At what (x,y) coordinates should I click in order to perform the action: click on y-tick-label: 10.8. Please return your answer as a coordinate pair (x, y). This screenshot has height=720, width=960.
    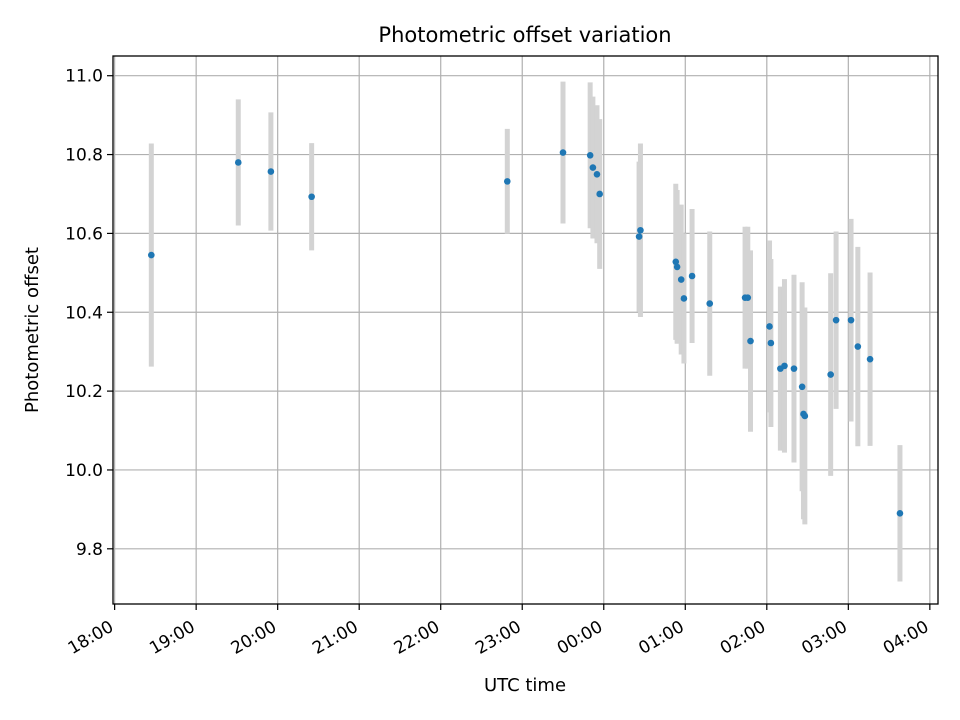
    Looking at the image, I should click on (84, 156).